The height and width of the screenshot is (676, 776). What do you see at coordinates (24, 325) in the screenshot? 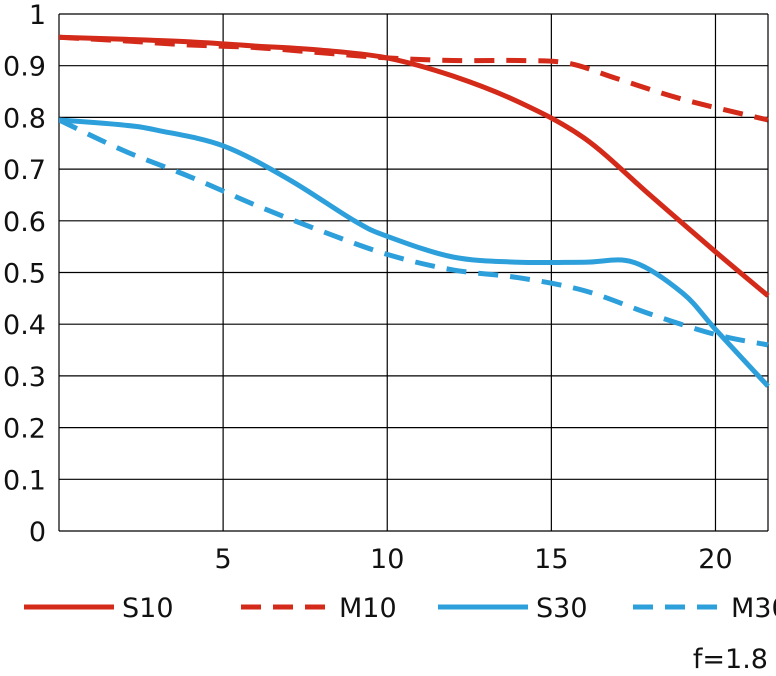
I see `y-tick-label: 0.4` at bounding box center [24, 325].